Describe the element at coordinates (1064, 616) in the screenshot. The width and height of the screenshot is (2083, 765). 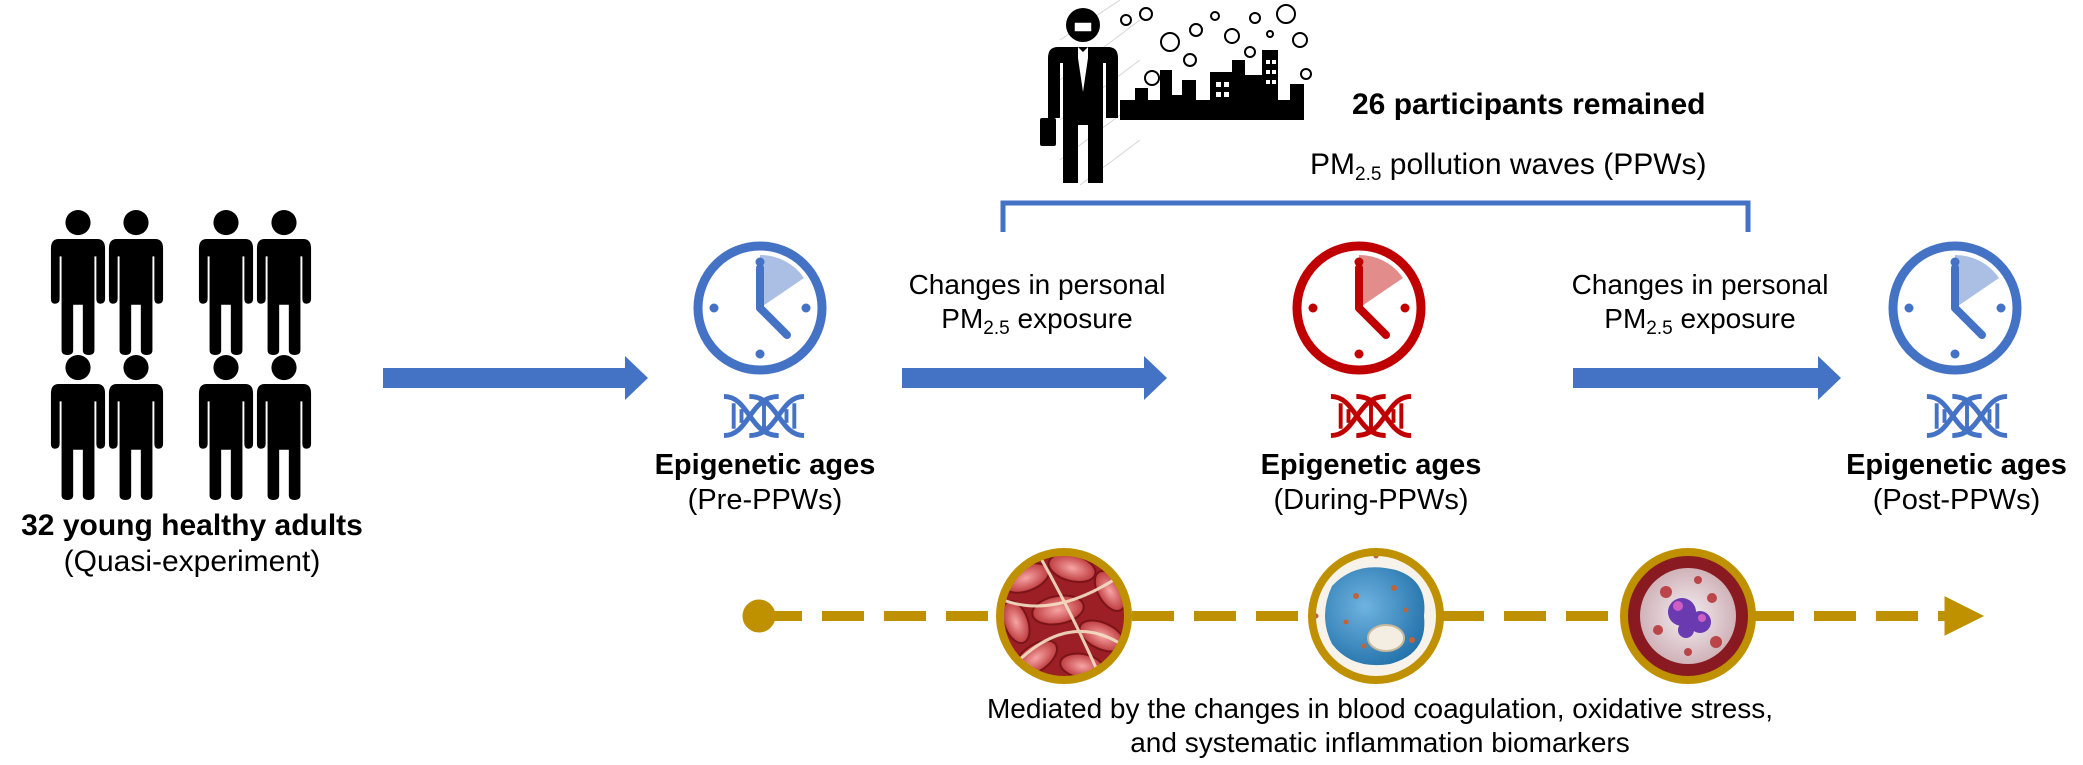
I see `blood-coagulation-icon` at that location.